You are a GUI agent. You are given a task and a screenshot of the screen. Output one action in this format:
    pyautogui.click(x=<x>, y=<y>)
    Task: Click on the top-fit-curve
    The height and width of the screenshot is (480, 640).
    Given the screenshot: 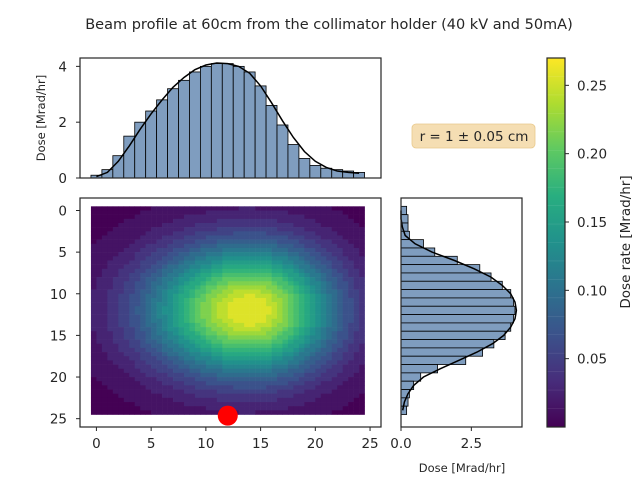 What is the action you would take?
    pyautogui.click(x=228, y=120)
    